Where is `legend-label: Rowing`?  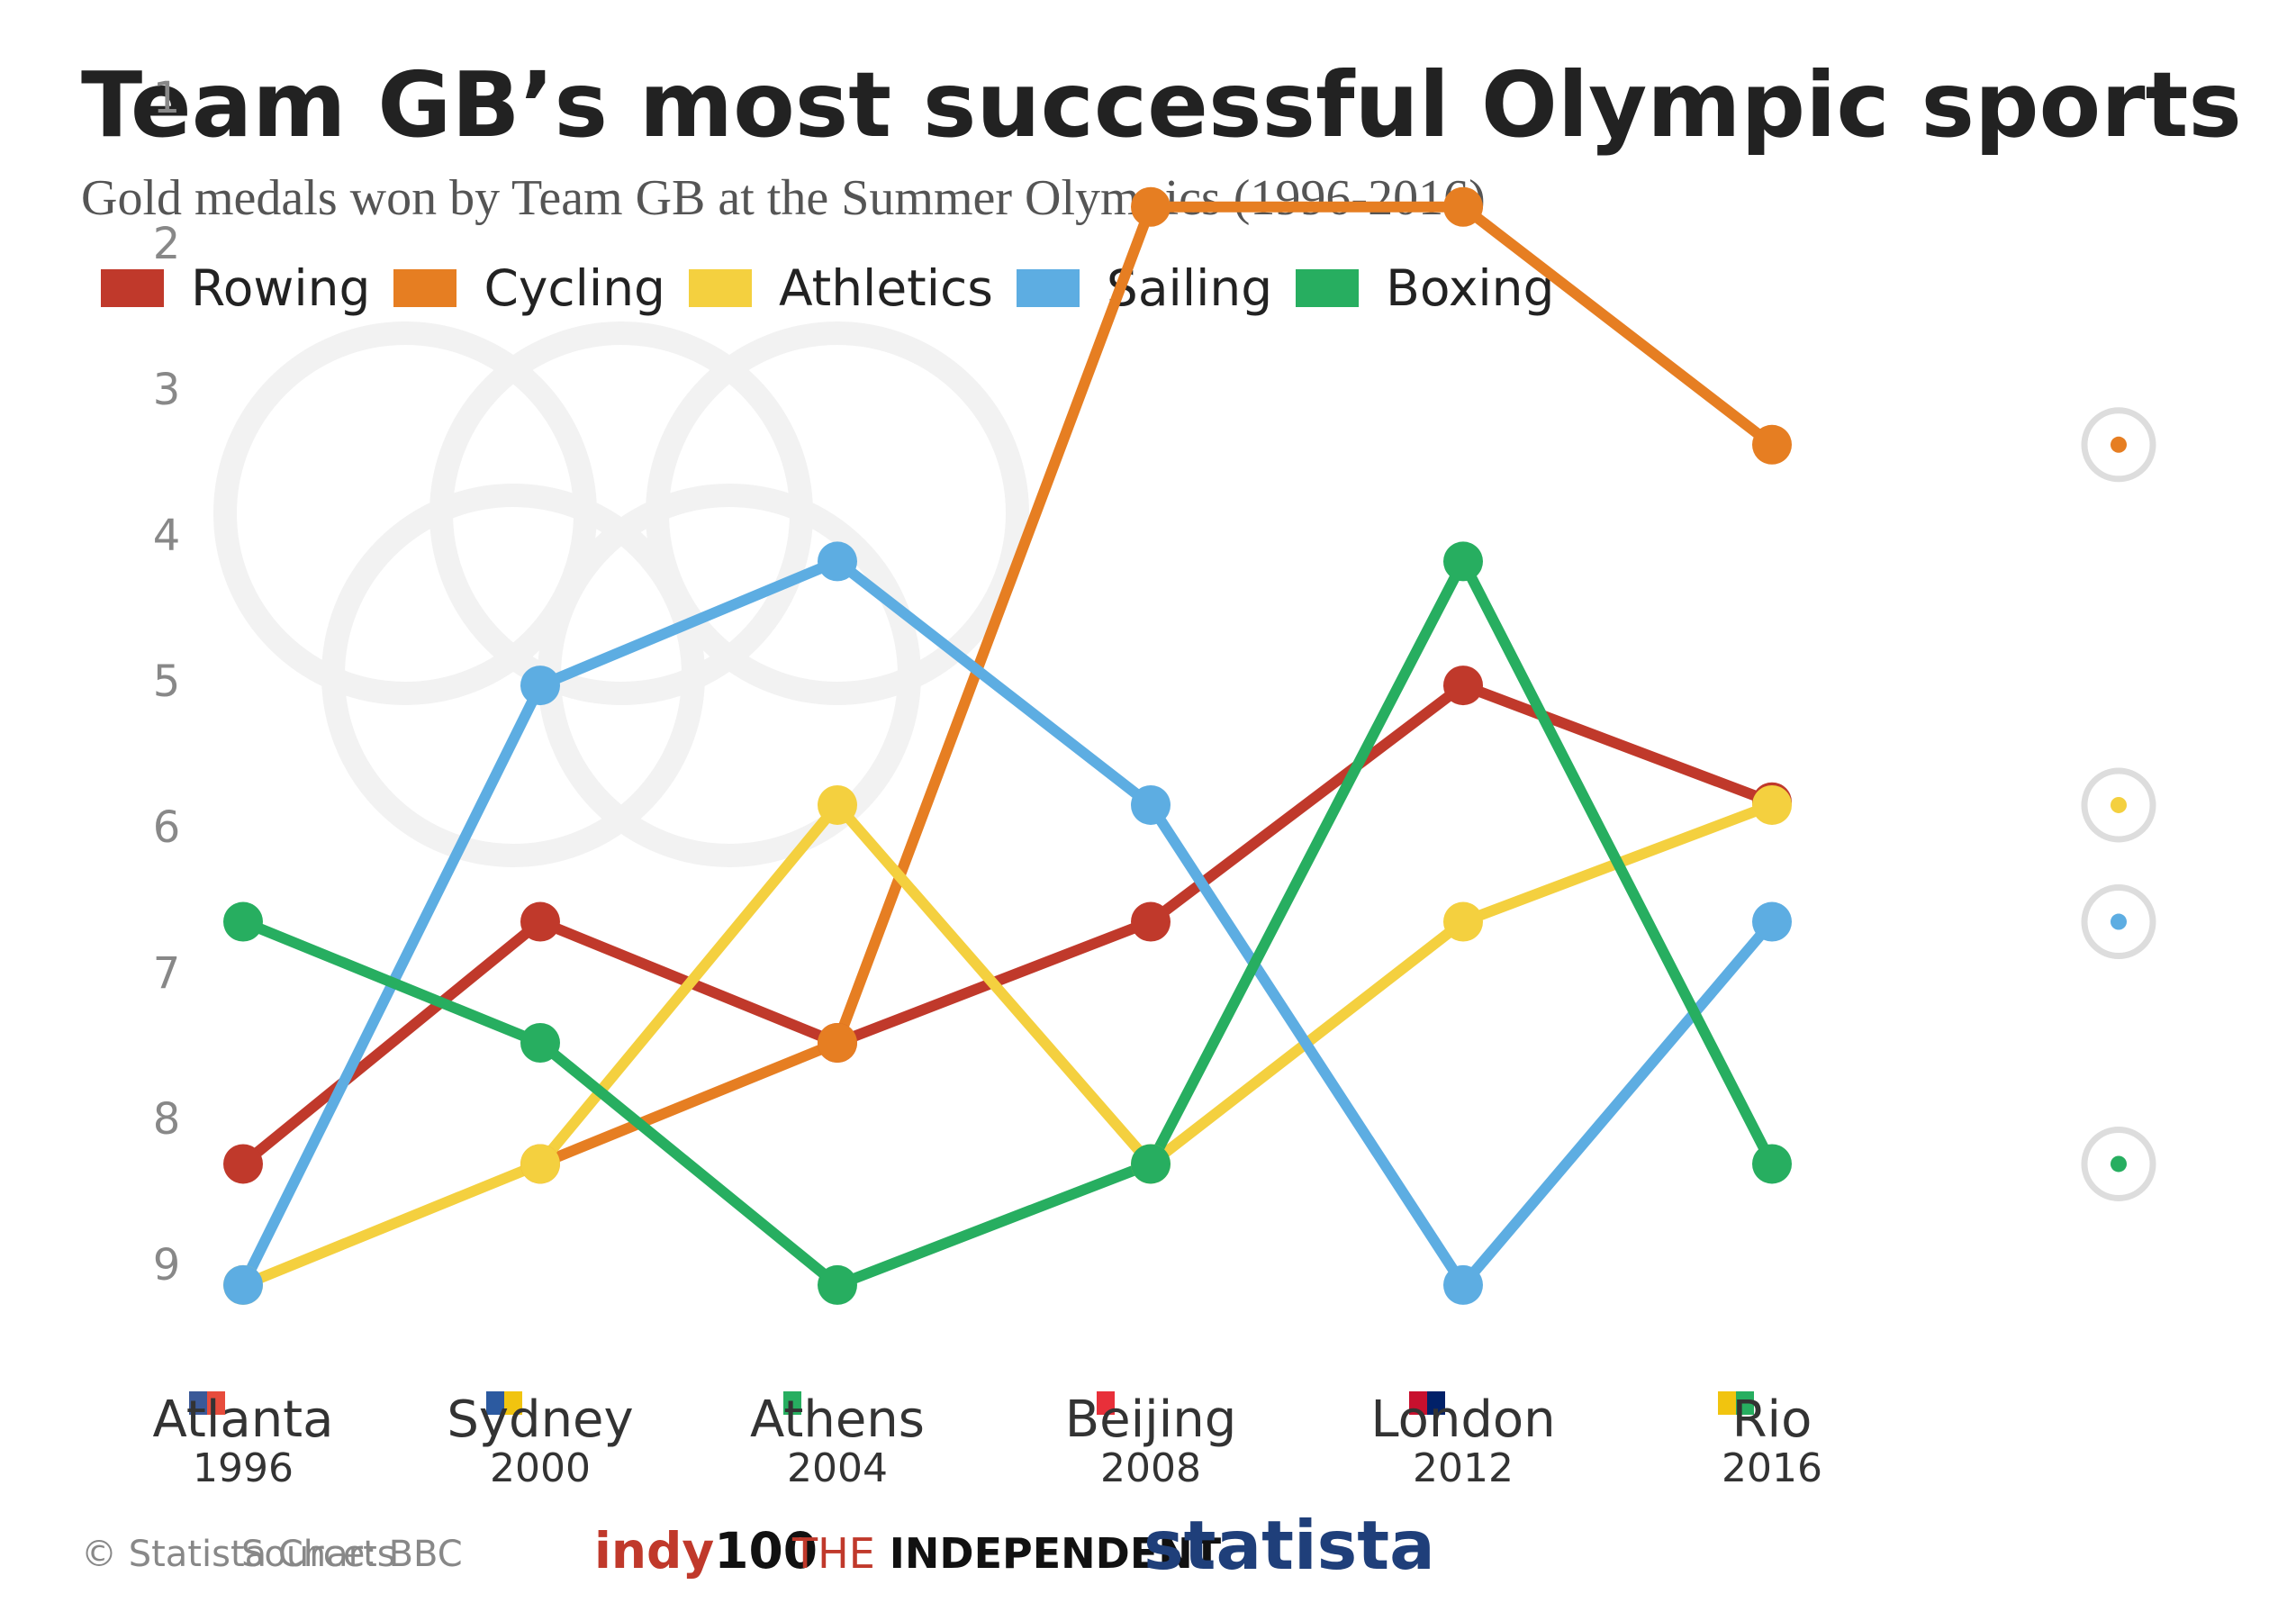
legend-label: Rowing is located at coordinates (281, 288).